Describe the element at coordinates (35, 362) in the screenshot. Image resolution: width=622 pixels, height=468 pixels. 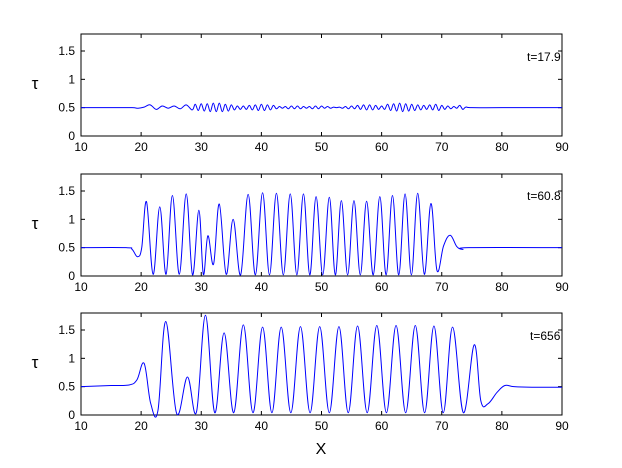
I see `panel-3-y-axis-label: τ` at that location.